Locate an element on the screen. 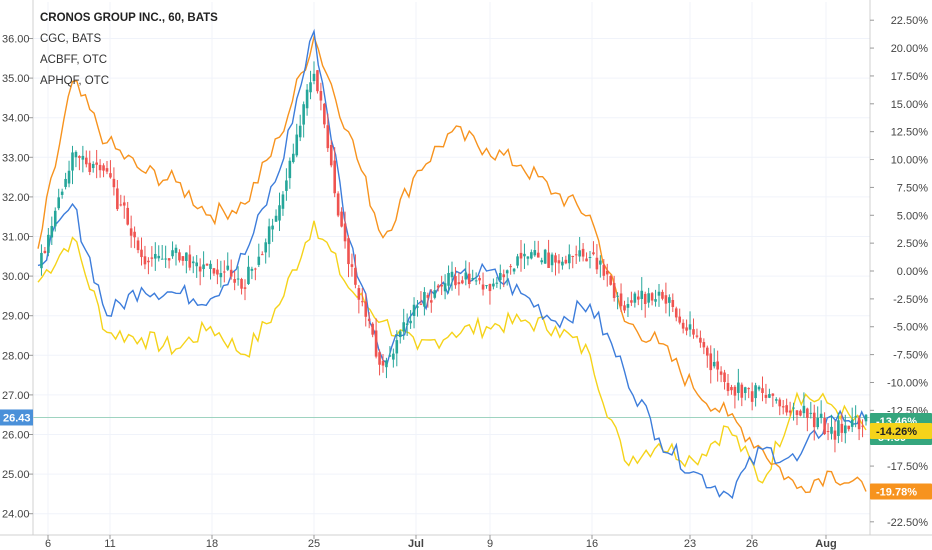 Image resolution: width=932 pixels, height=550 pixels. left-tick-label: 25.00 is located at coordinates (16, 475).